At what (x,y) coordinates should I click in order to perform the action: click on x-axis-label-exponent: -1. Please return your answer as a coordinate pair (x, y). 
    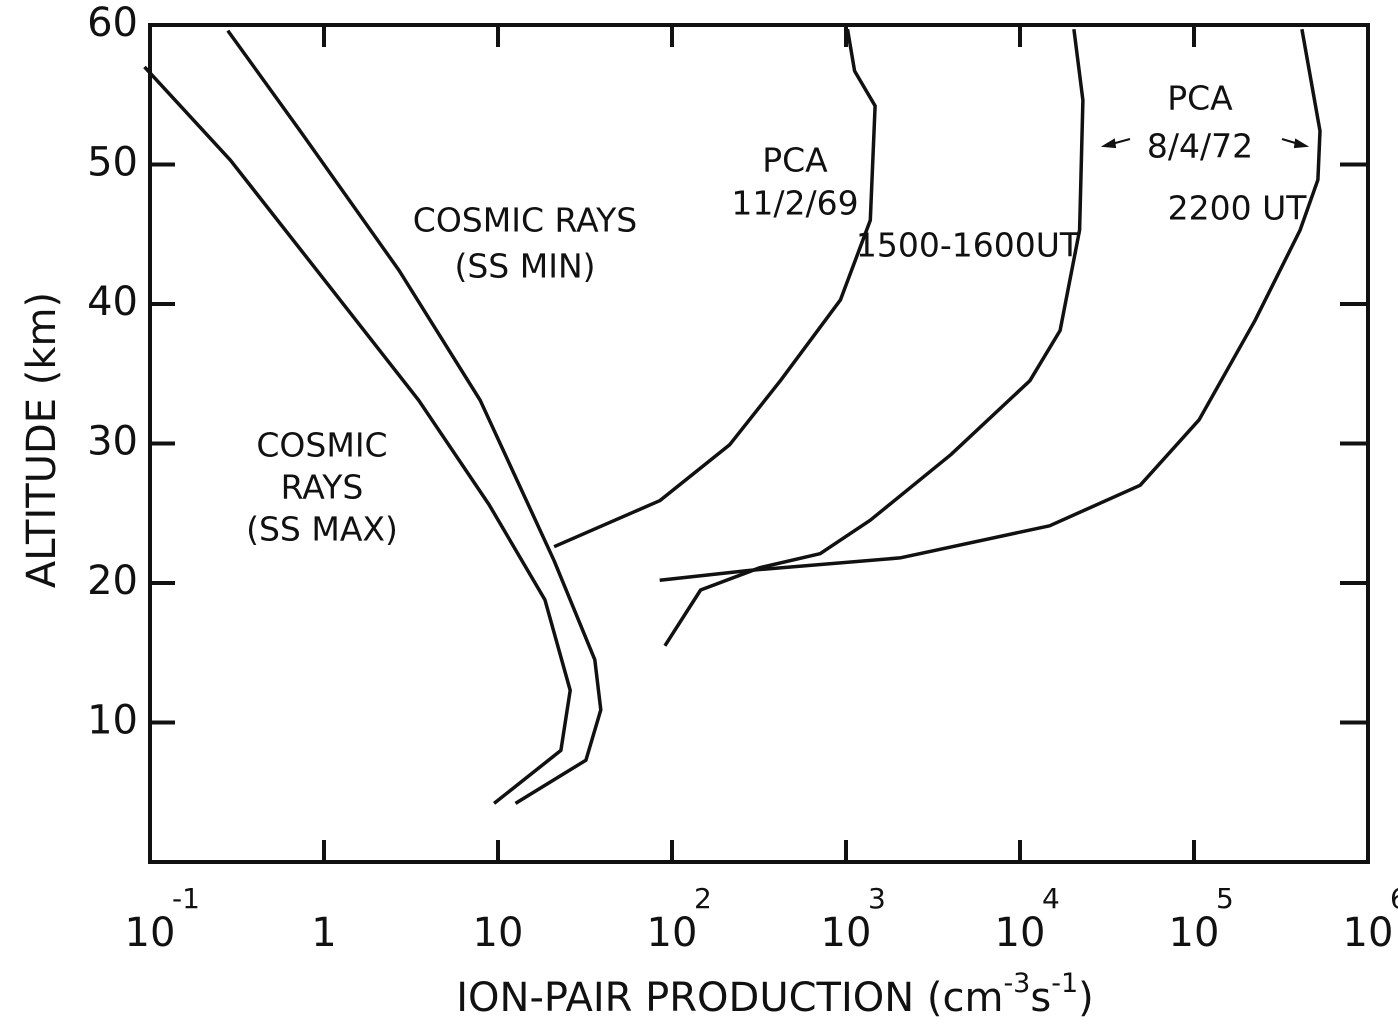
    Looking at the image, I should click on (1064, 983).